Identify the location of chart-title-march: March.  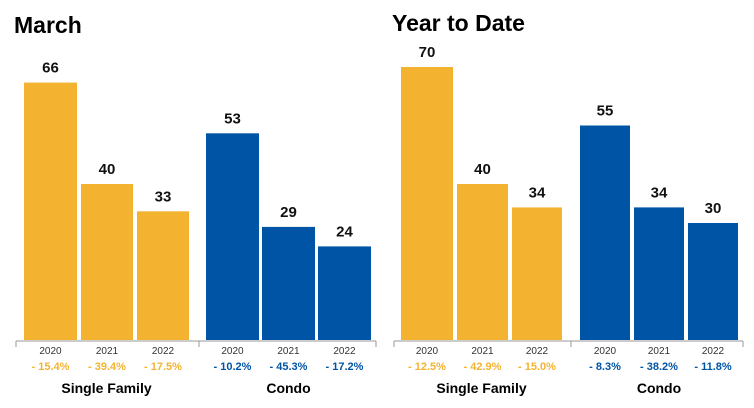
(48, 25).